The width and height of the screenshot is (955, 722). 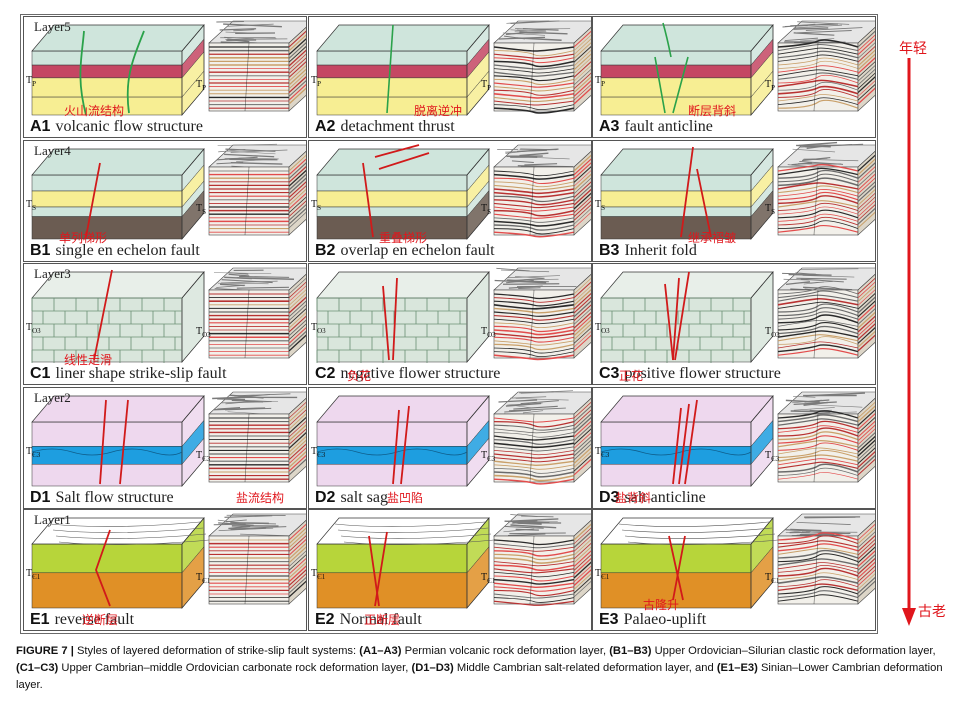 I want to click on panel-title: Palaeo-uplift, so click(x=665, y=619).